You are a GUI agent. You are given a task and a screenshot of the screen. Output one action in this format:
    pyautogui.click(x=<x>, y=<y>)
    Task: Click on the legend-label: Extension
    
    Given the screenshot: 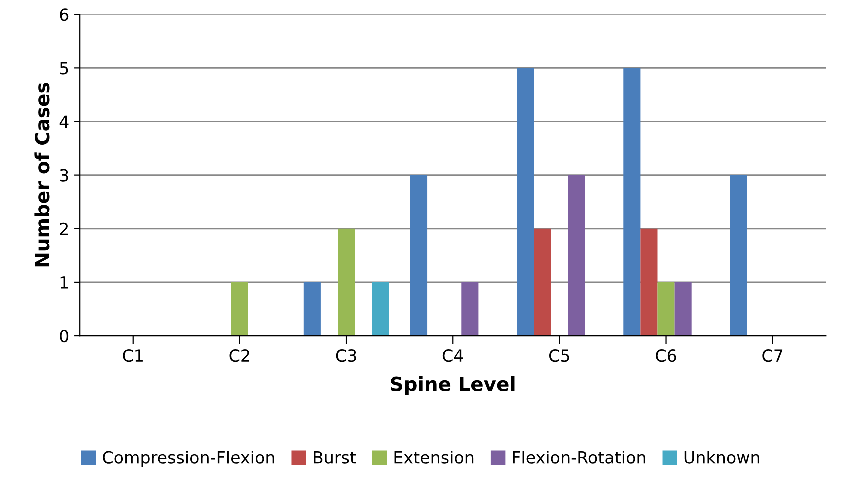 What is the action you would take?
    pyautogui.click(x=434, y=457)
    